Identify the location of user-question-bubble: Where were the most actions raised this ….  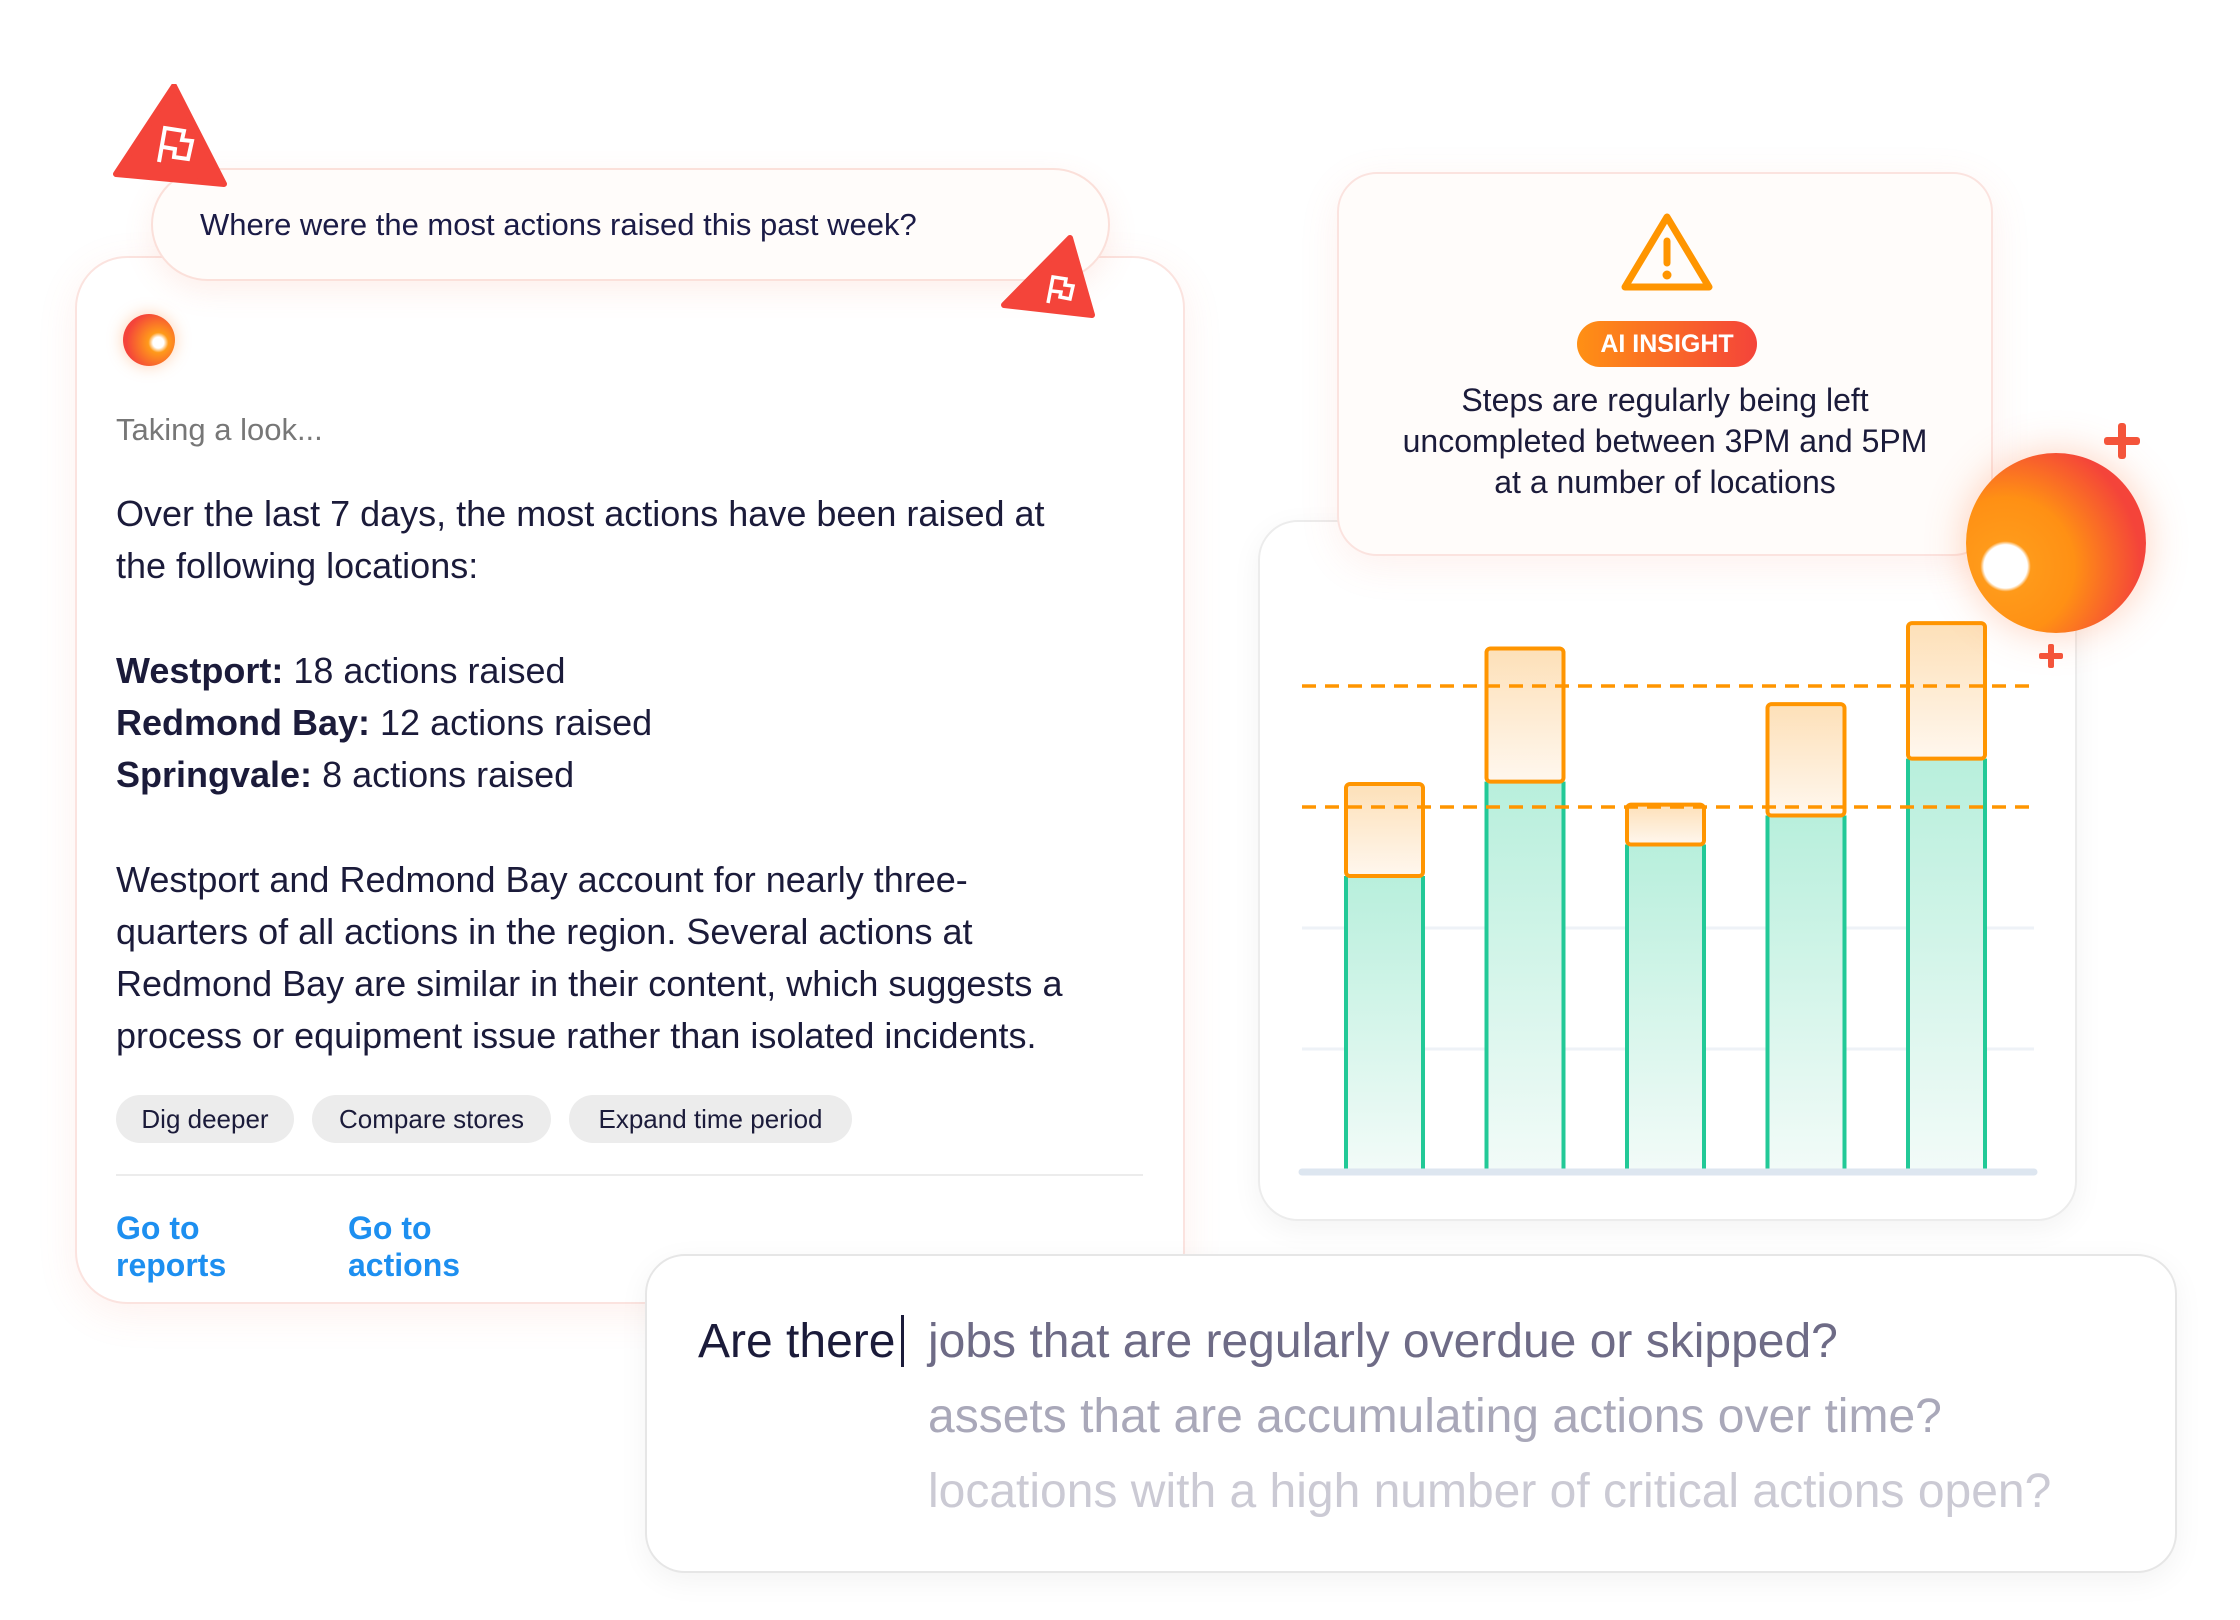
(630, 224).